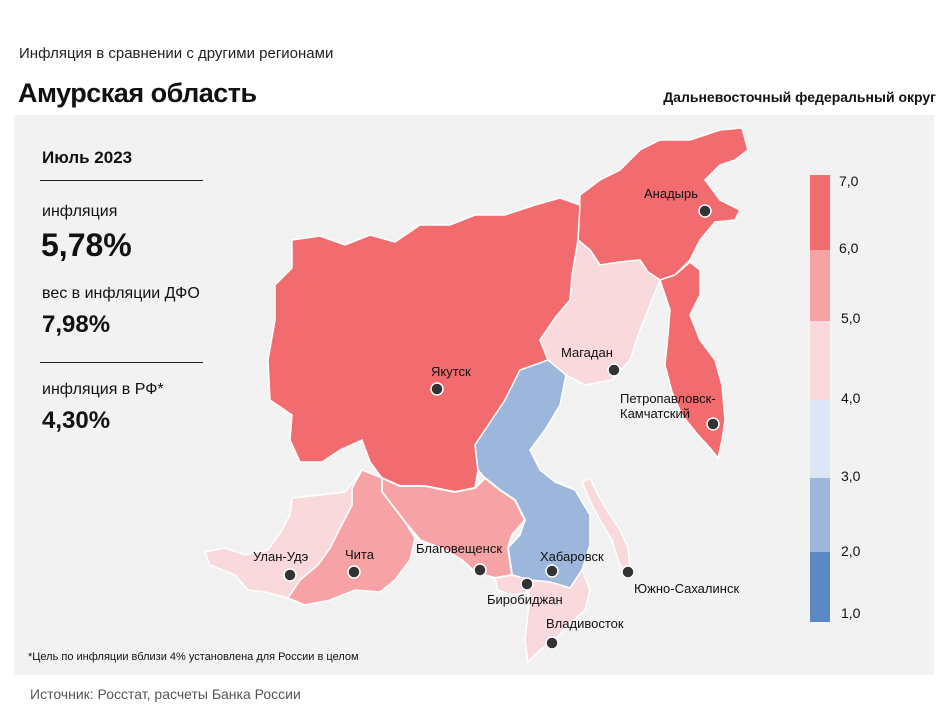 This screenshot has width=950, height=713. I want to click on period-label: Июль 2023, so click(87, 157).